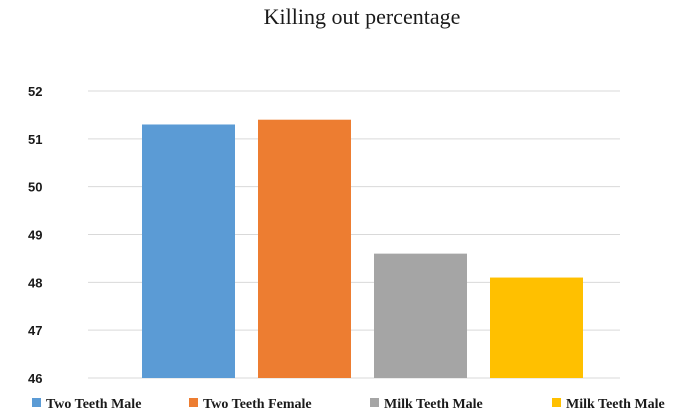  I want to click on y-tick-label: 48, so click(35, 282).